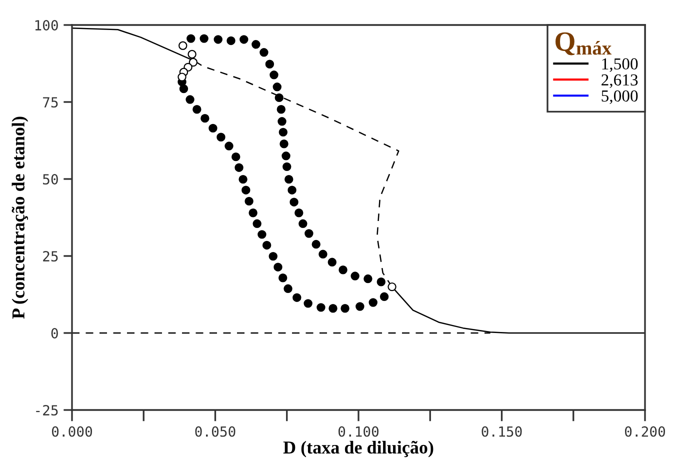 This screenshot has width=675, height=465. What do you see at coordinates (46, 25) in the screenshot?
I see `y-tick-label: 100` at bounding box center [46, 25].